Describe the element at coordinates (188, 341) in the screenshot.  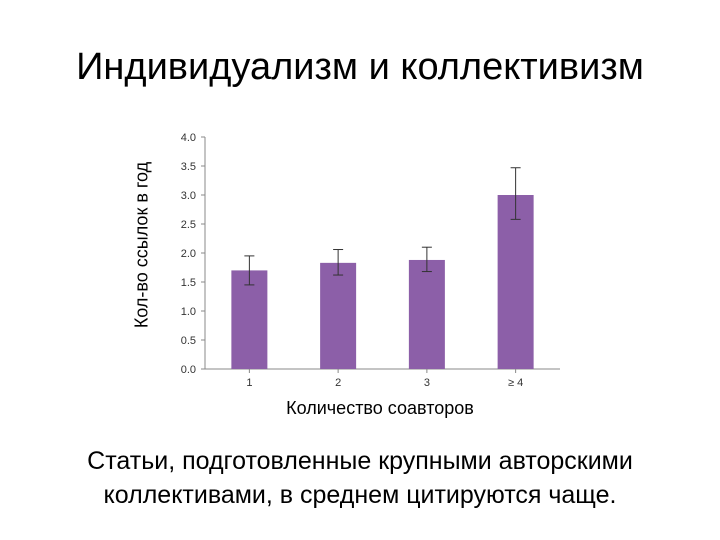
I see `y-tick-label: 0.5` at that location.